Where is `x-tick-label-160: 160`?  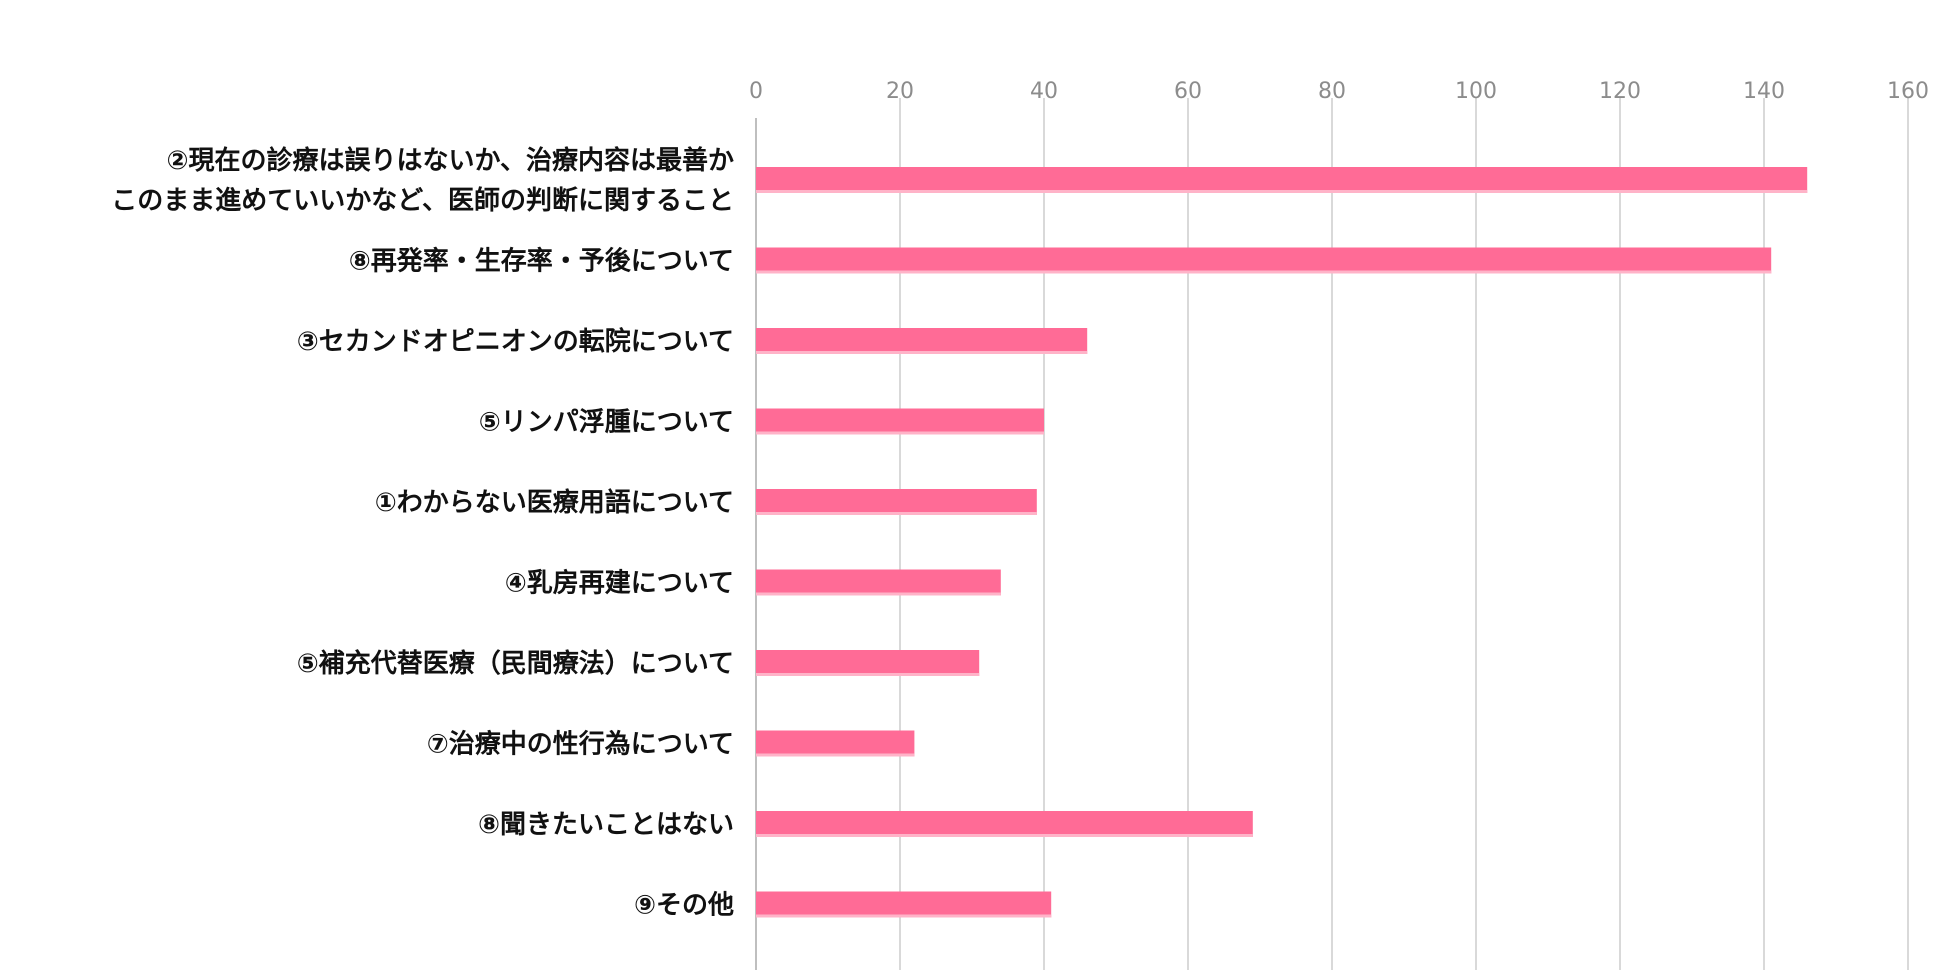 x-tick-label-160: 160 is located at coordinates (1908, 91).